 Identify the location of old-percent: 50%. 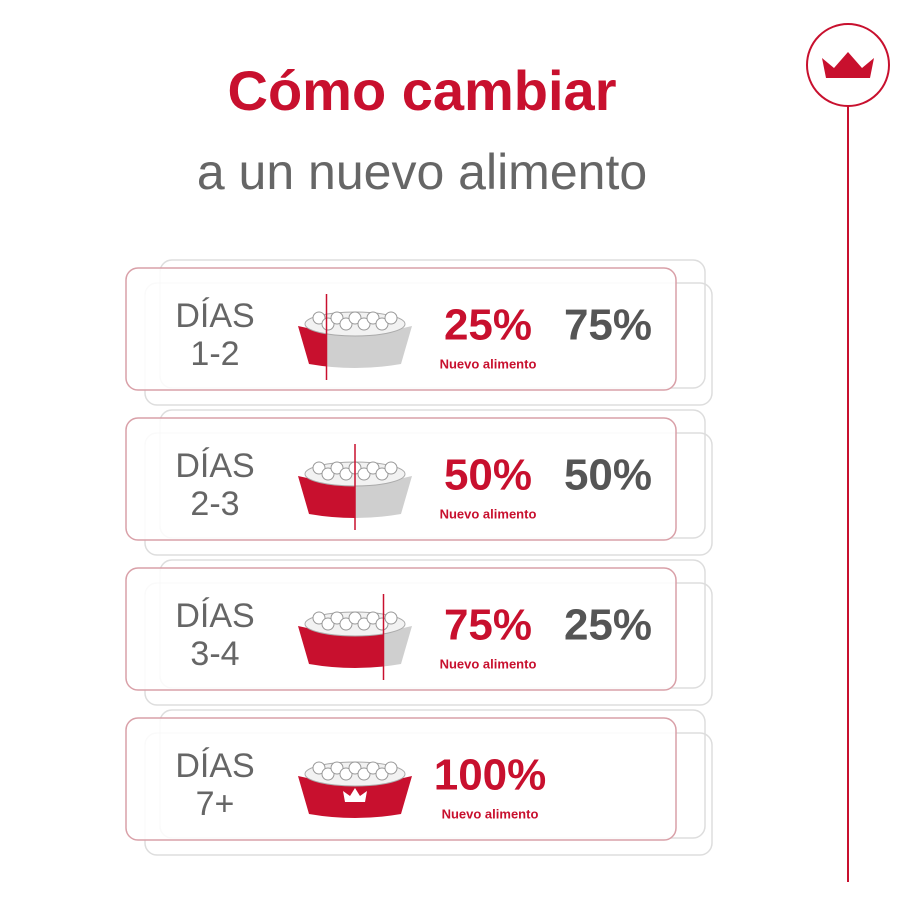
(608, 475).